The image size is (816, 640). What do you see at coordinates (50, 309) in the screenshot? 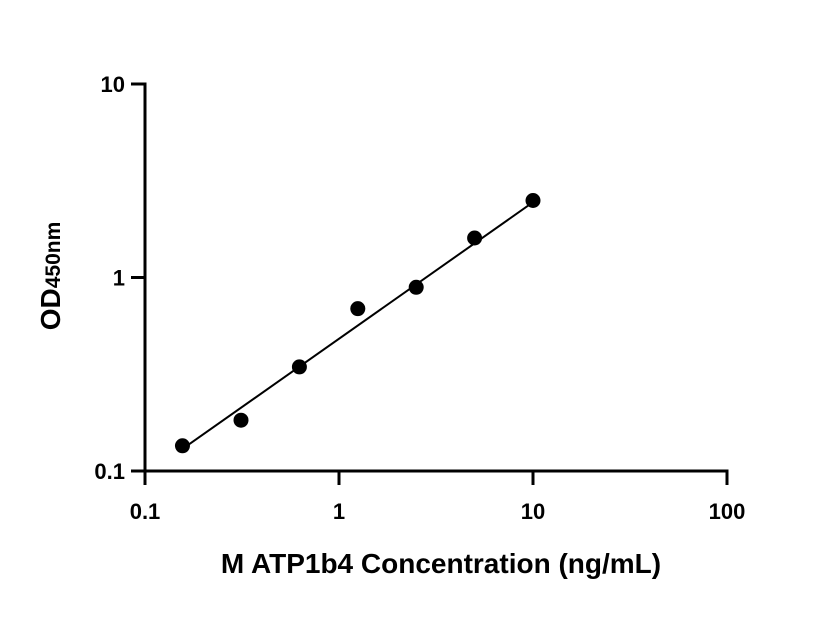
I see `y-axis-title-main: OD` at bounding box center [50, 309].